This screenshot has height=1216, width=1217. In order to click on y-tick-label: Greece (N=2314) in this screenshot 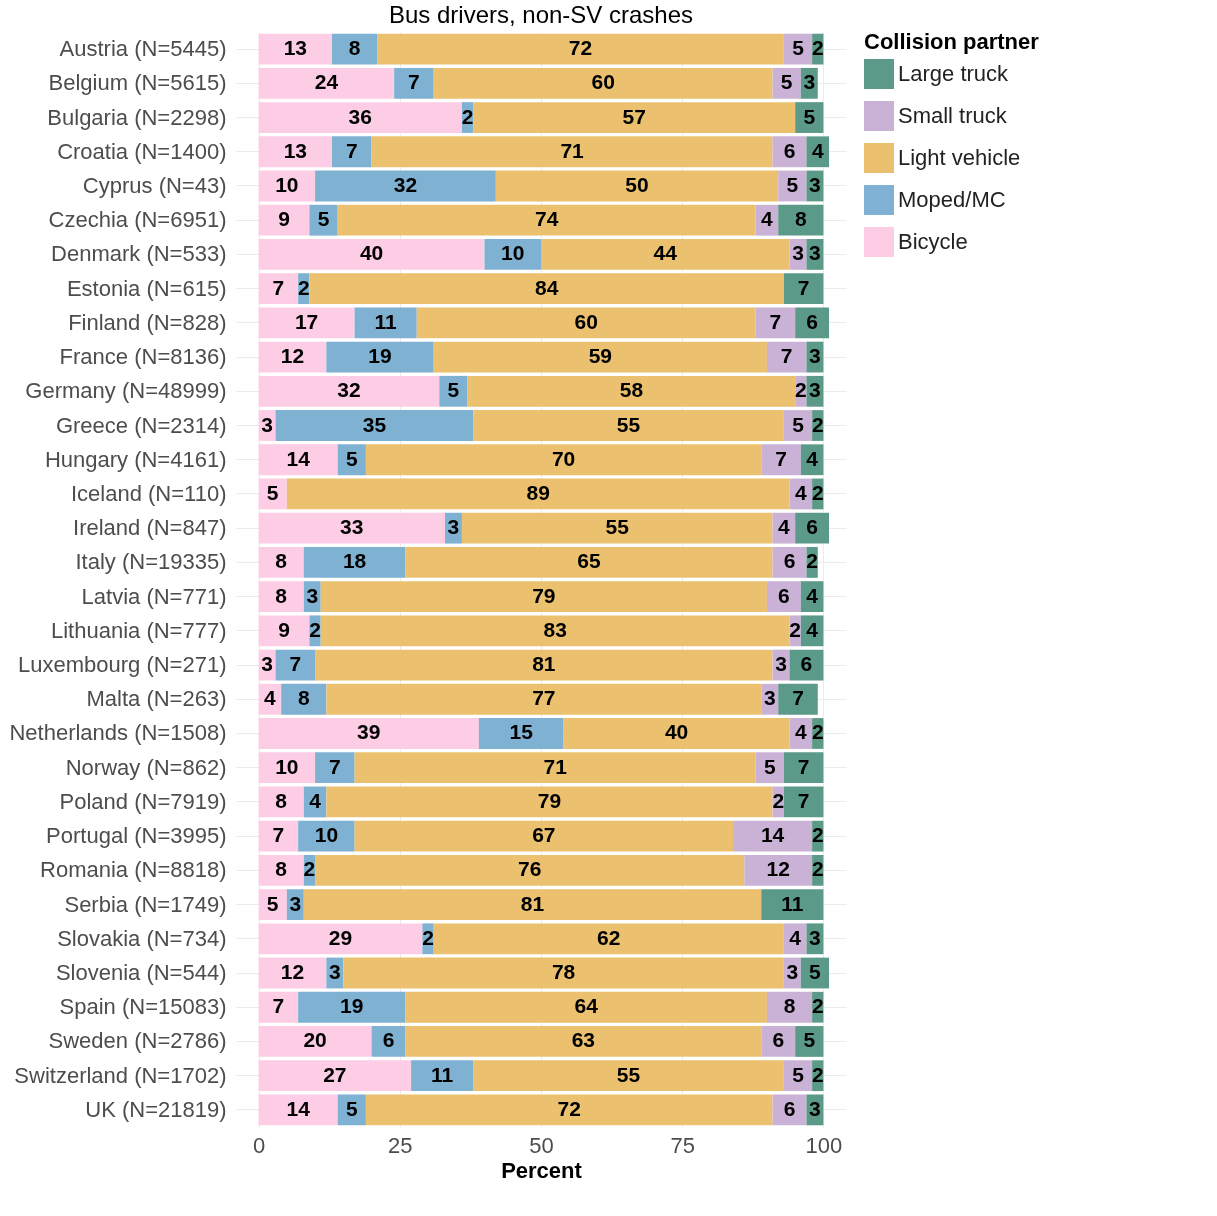, I will do `click(141, 425)`.